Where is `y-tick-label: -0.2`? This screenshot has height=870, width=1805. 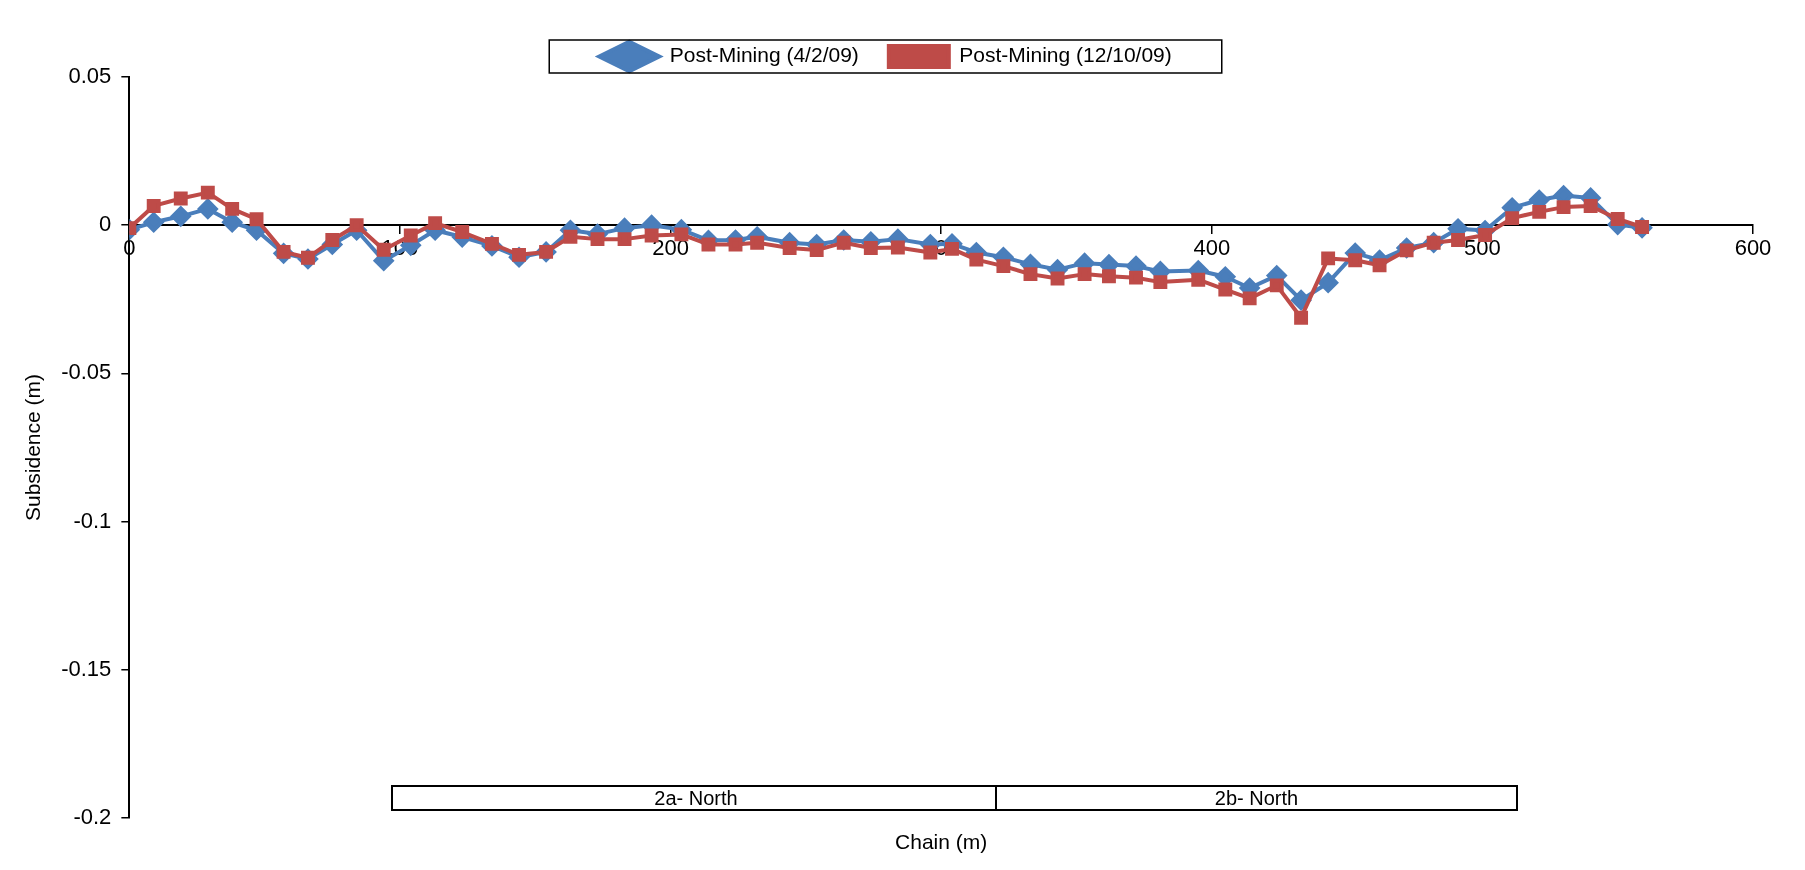
y-tick-label: -0.2 is located at coordinates (92, 817).